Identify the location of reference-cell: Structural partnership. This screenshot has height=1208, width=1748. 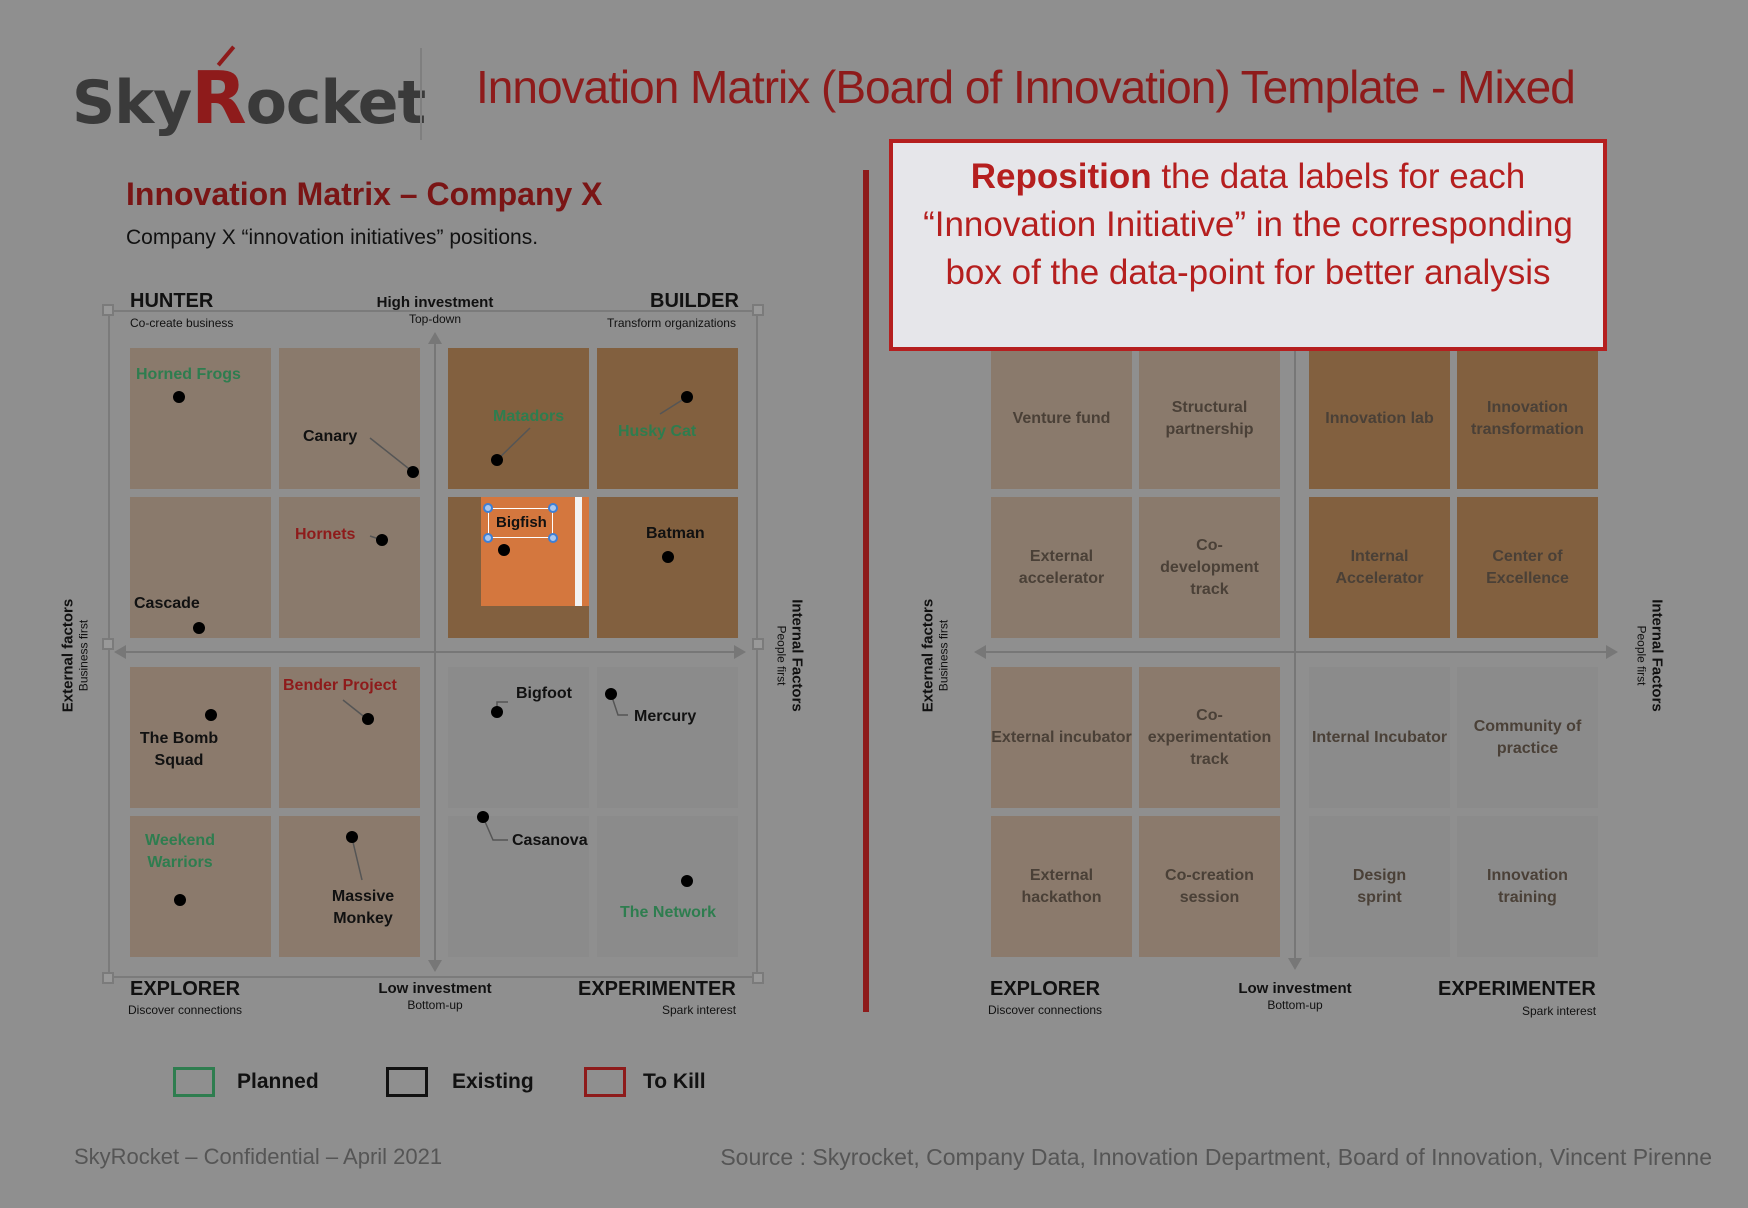
(1209, 418).